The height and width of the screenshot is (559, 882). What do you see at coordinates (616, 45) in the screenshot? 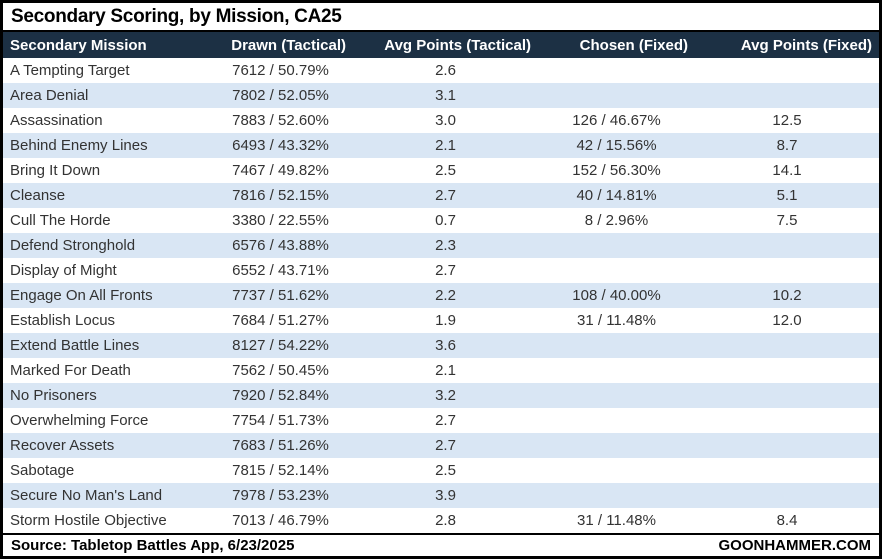
I see `column-header-chosen-fixed: Chosen (Fixed)` at bounding box center [616, 45].